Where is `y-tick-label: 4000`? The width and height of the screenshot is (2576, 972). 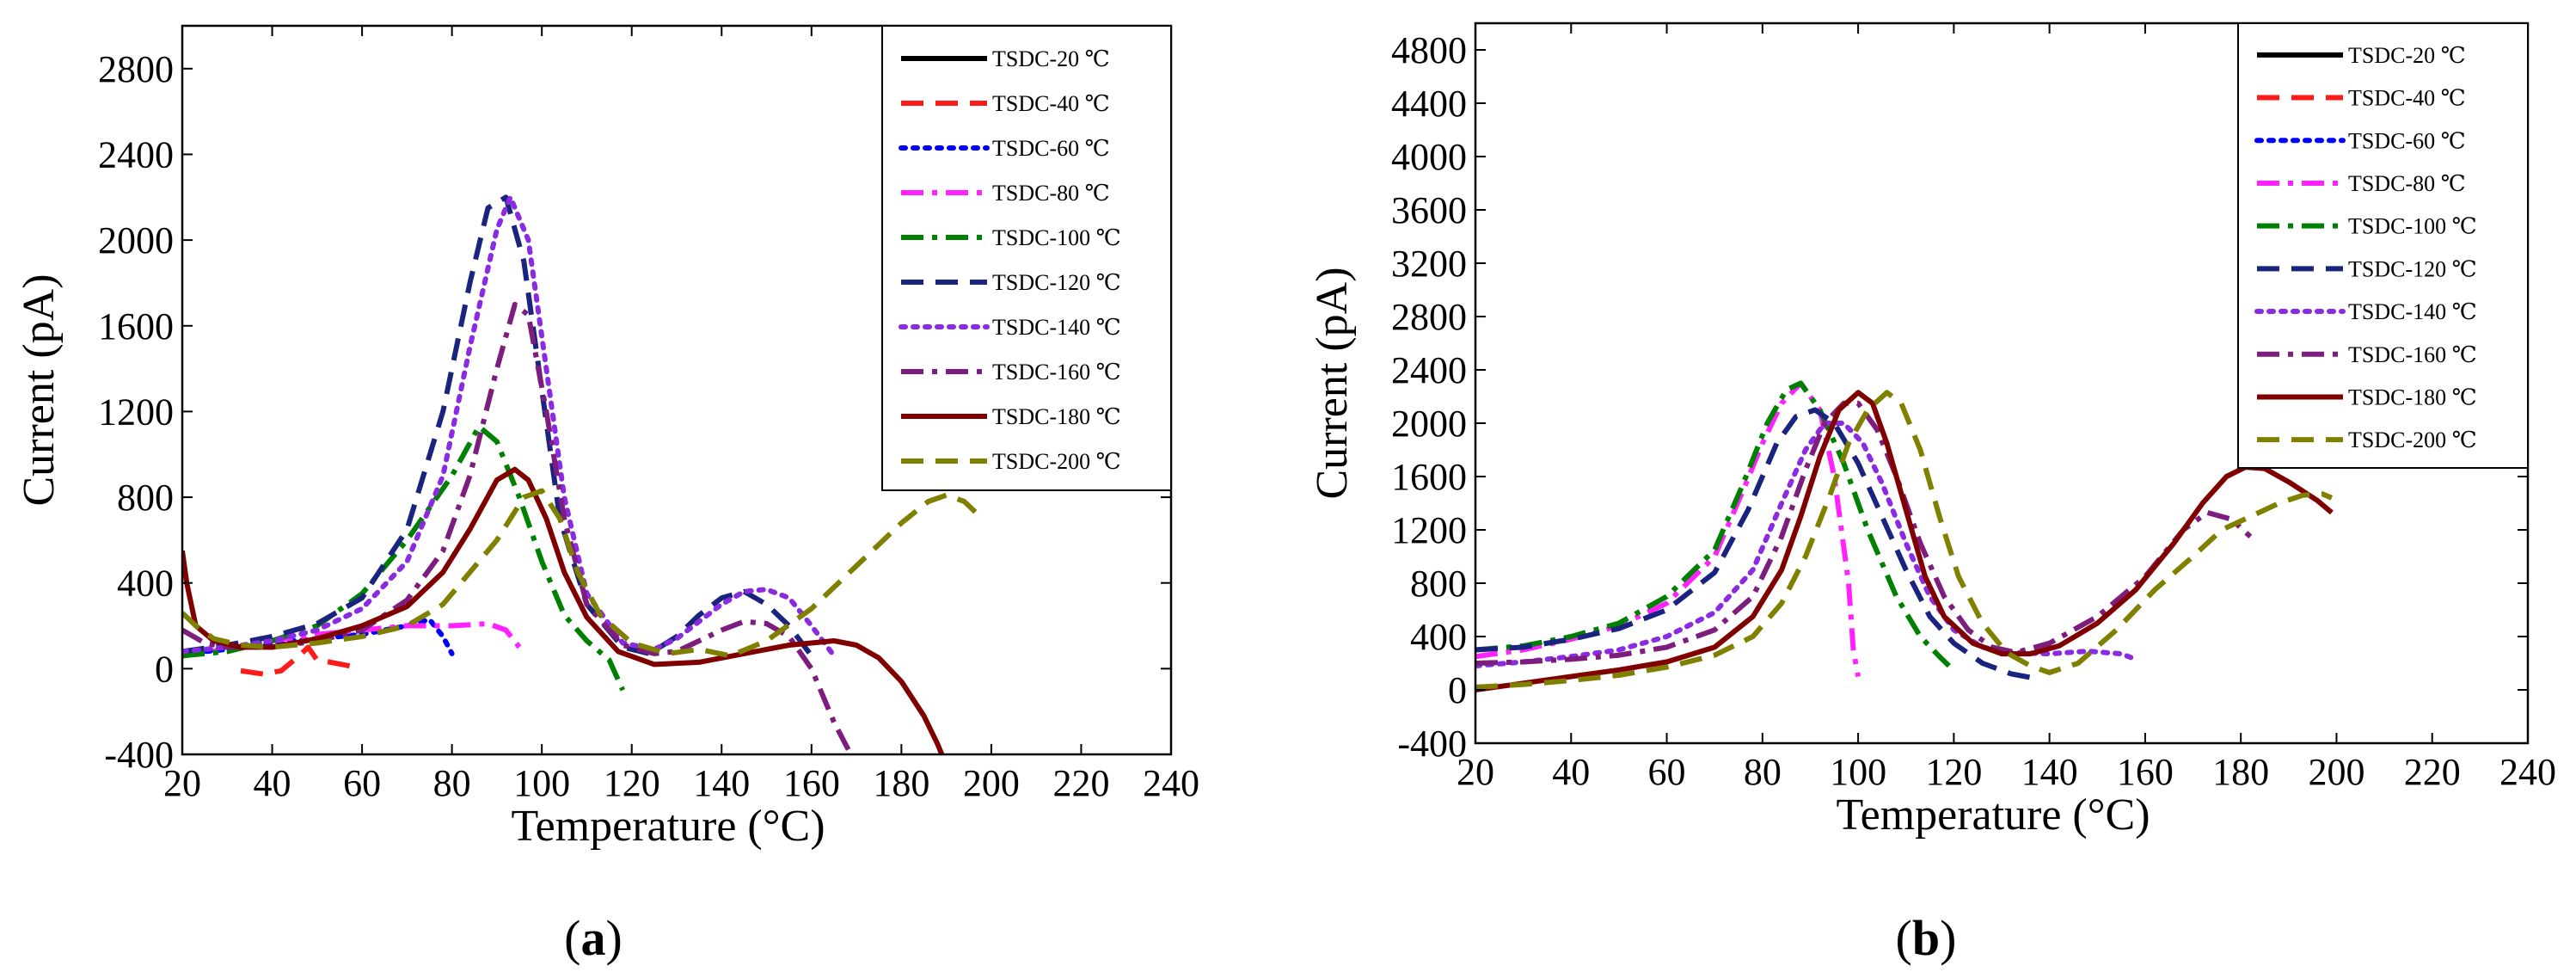 y-tick-label: 4000 is located at coordinates (1429, 157).